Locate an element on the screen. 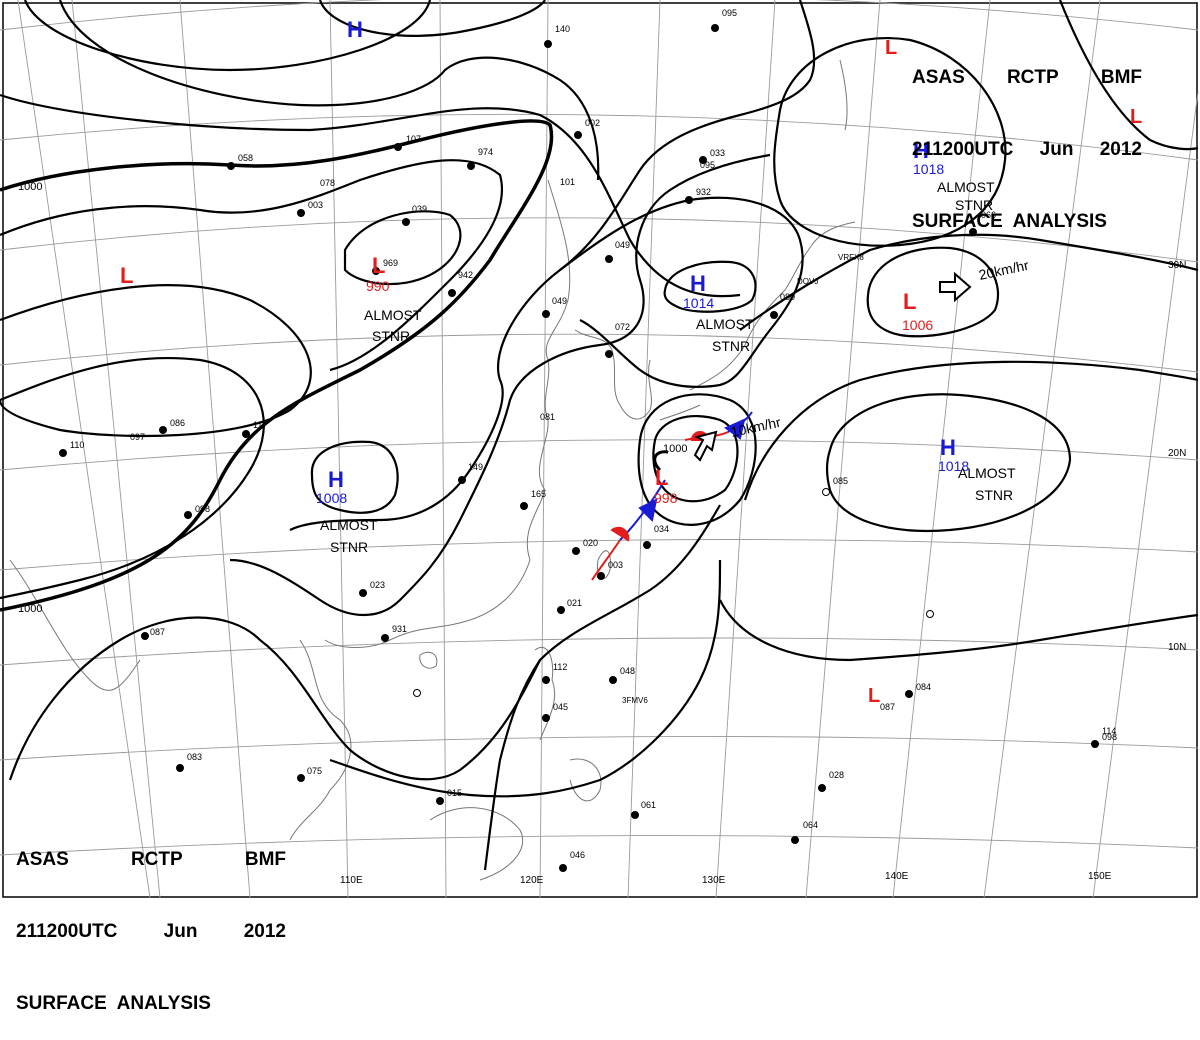 The width and height of the screenshot is (1200, 1040). station-pressure-label: 969 is located at coordinates (390, 263).